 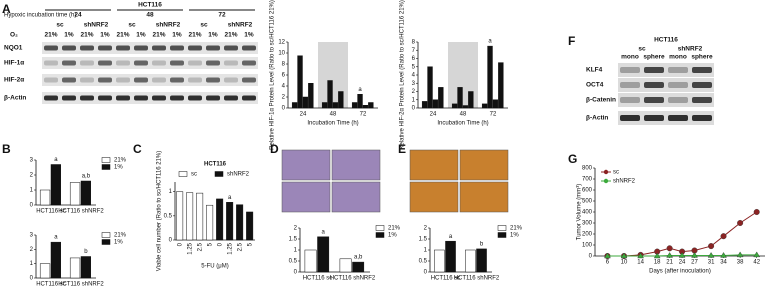 What do you see at coordinates (249, 35) in the screenshot?
I see `o2: 1%` at bounding box center [249, 35].